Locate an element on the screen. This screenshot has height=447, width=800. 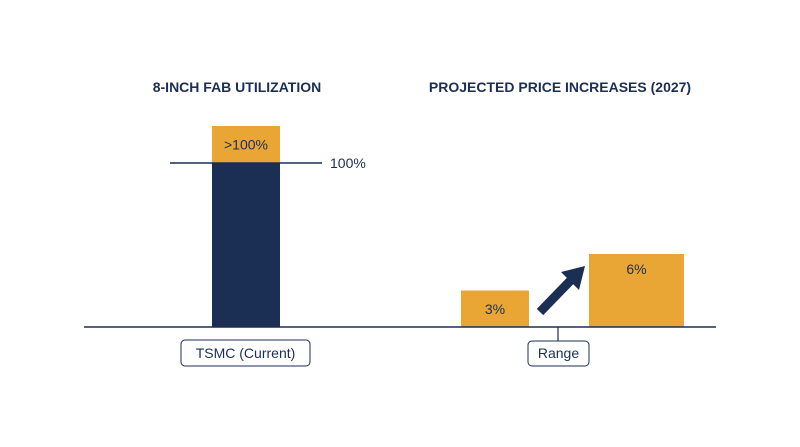
bar-utilization-base is located at coordinates (246, 245).